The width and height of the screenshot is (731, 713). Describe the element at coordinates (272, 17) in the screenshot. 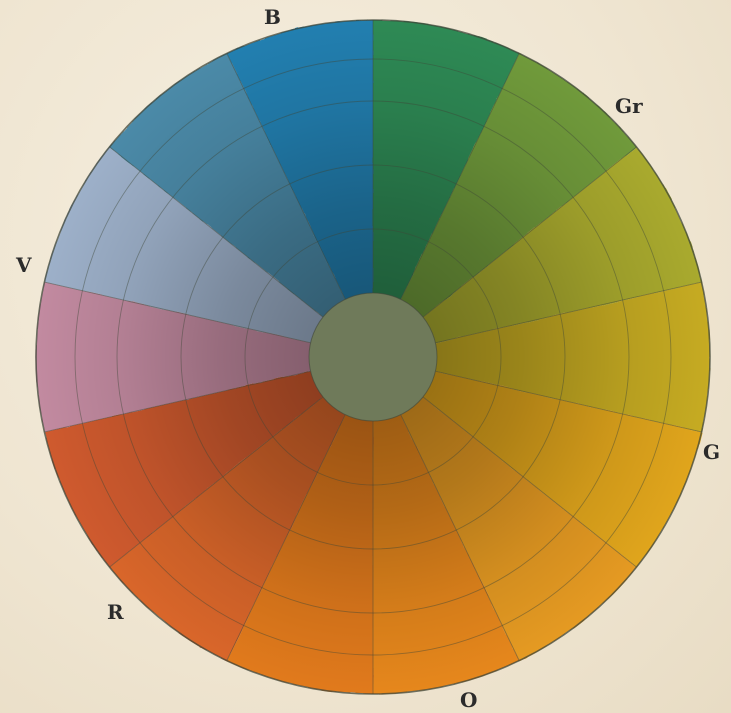

I see `label-blue: B` at that location.